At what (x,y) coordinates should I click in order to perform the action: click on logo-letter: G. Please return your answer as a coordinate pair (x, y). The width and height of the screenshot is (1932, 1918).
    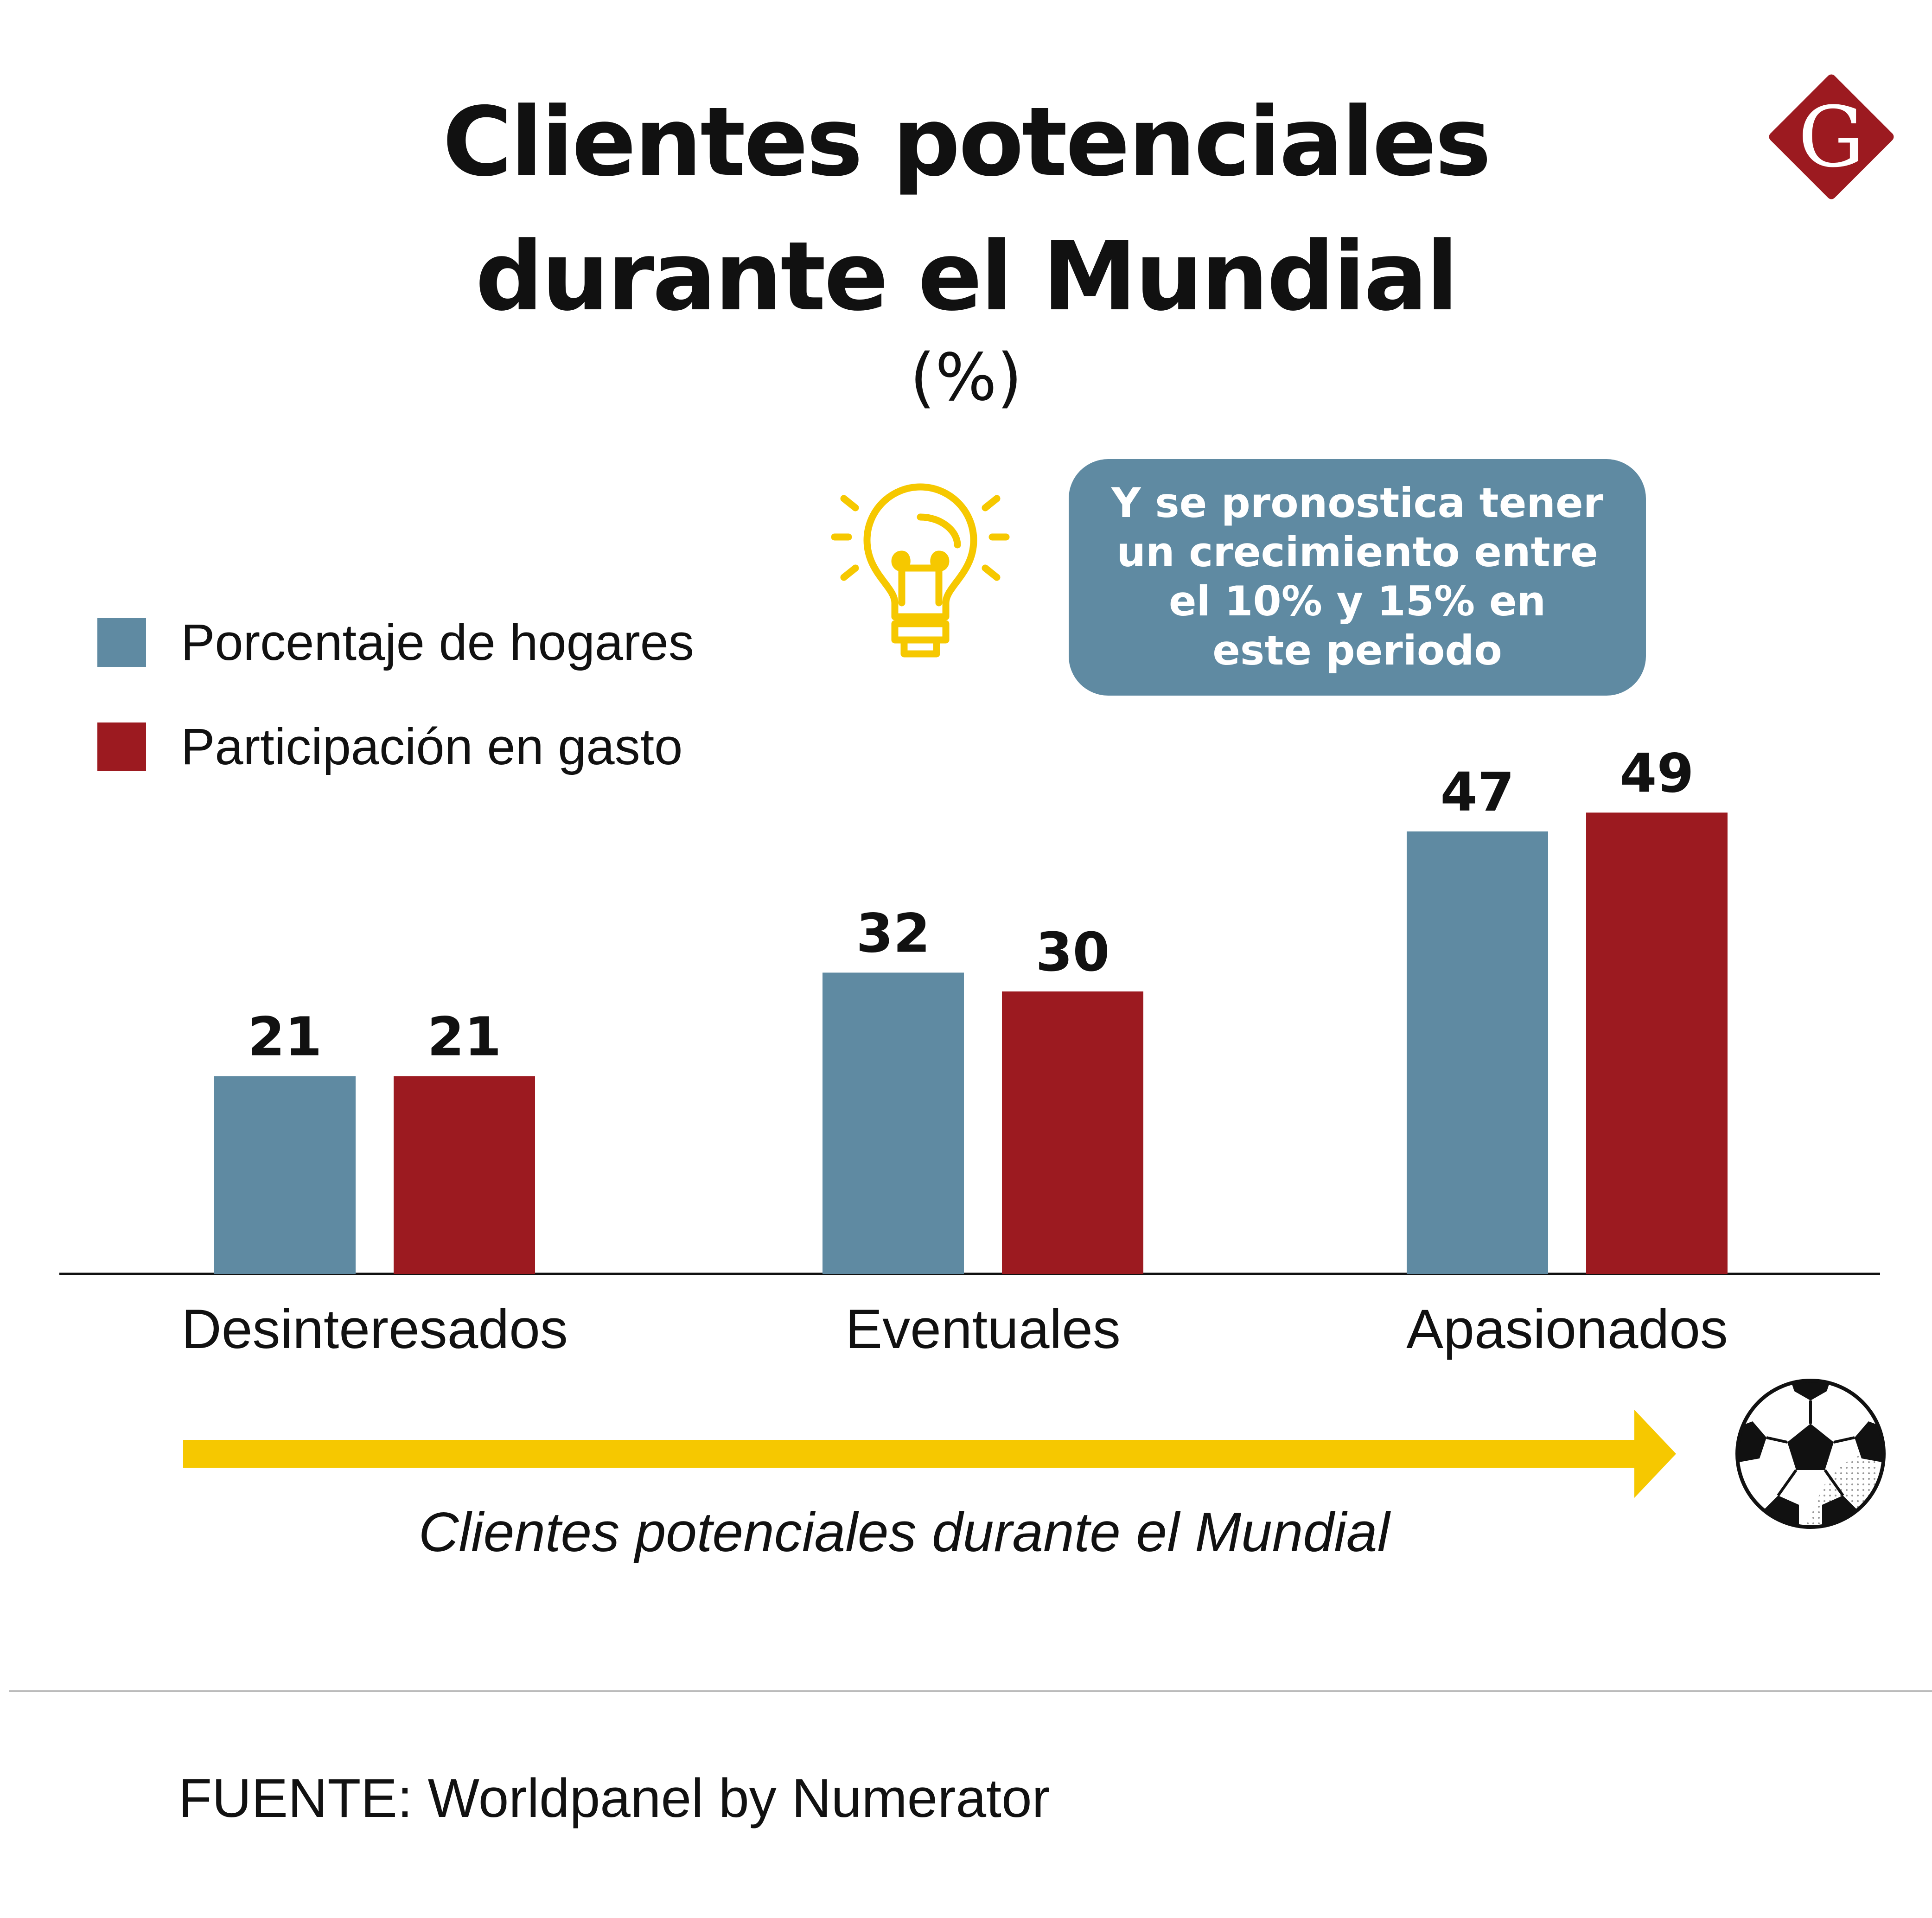
    Looking at the image, I should click on (1832, 137).